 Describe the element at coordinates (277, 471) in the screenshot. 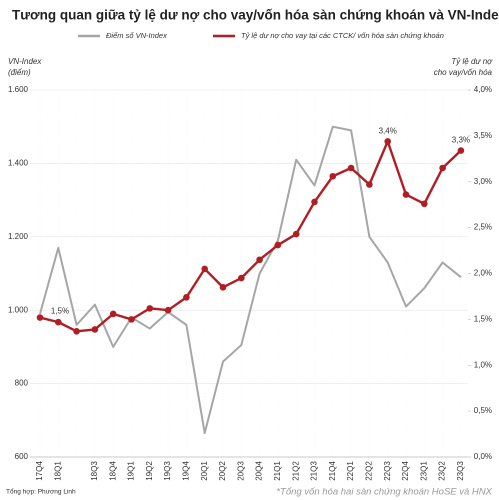

I see `x-tick-label: 21Q1` at that location.